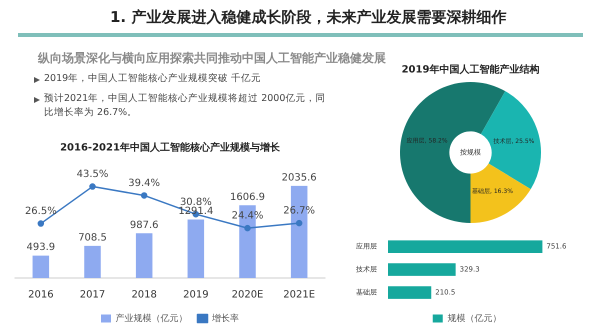 Image resolution: width=596 pixels, height=333 pixels. I want to click on data-label: 26.5%, so click(40, 212).